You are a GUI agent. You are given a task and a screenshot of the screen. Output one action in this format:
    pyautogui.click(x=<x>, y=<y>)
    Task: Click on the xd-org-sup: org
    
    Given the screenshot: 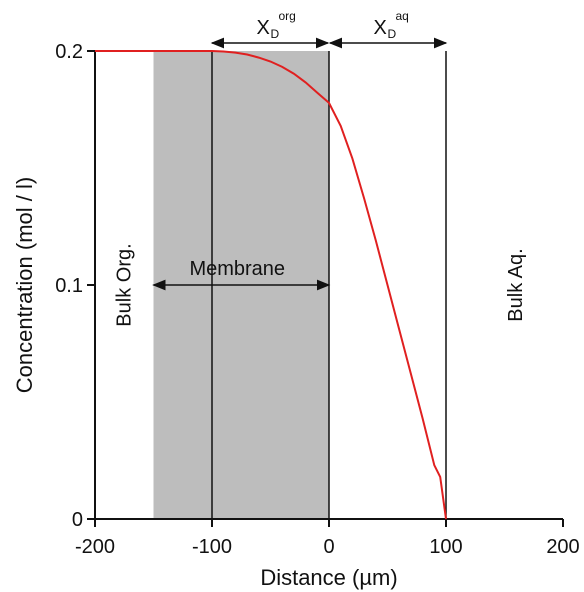 What is the action you would take?
    pyautogui.click(x=287, y=16)
    